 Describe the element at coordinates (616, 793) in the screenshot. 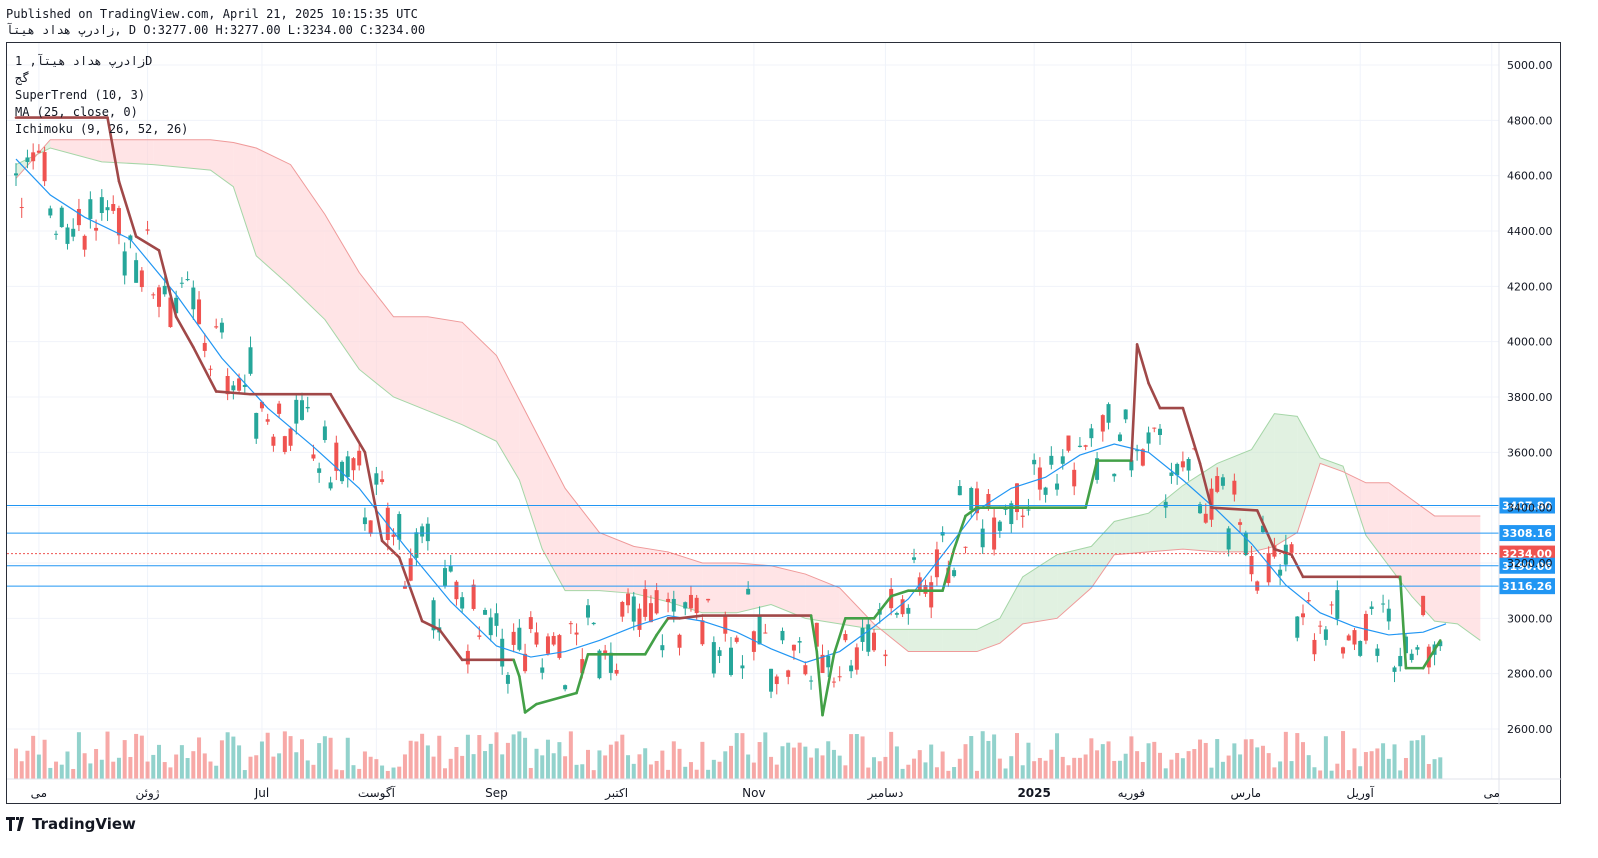

I see `x-tick-label: اکتبر` at that location.